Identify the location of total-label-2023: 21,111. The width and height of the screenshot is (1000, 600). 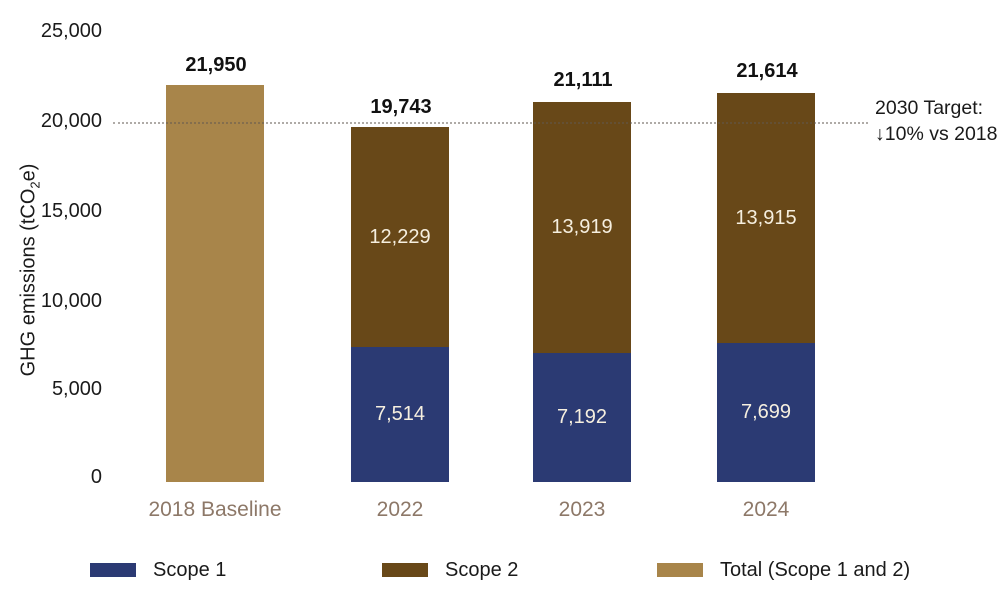
(583, 80).